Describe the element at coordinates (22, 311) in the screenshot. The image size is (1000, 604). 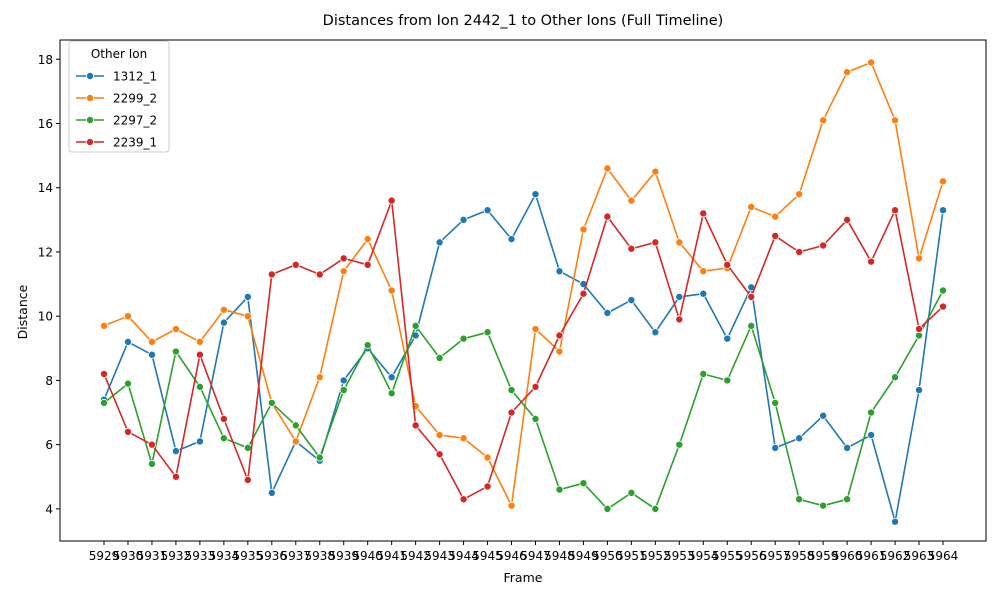
I see `y-axis-label: Distance` at that location.